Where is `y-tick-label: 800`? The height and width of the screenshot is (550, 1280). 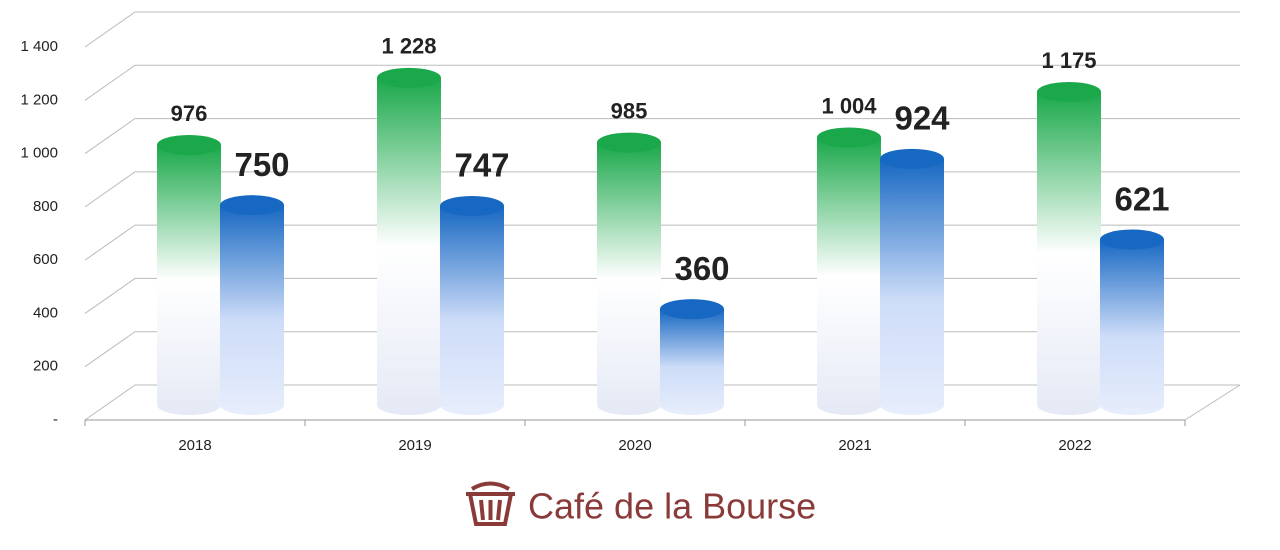
y-tick-label: 800 is located at coordinates (45, 206).